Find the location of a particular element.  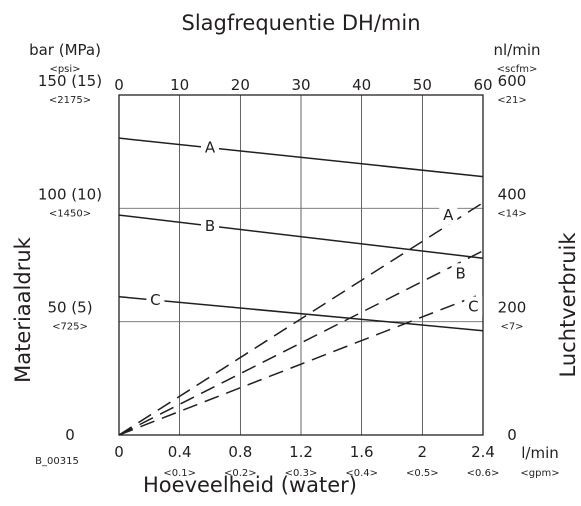

series-label-dashed-a: A is located at coordinates (448, 215).